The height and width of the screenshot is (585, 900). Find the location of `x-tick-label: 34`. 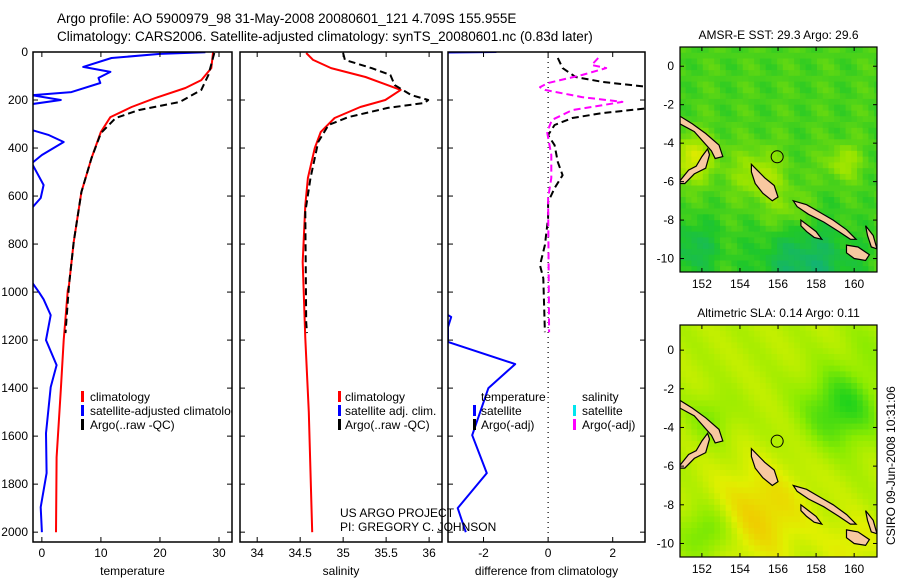

x-tick-label: 34 is located at coordinates (258, 553).